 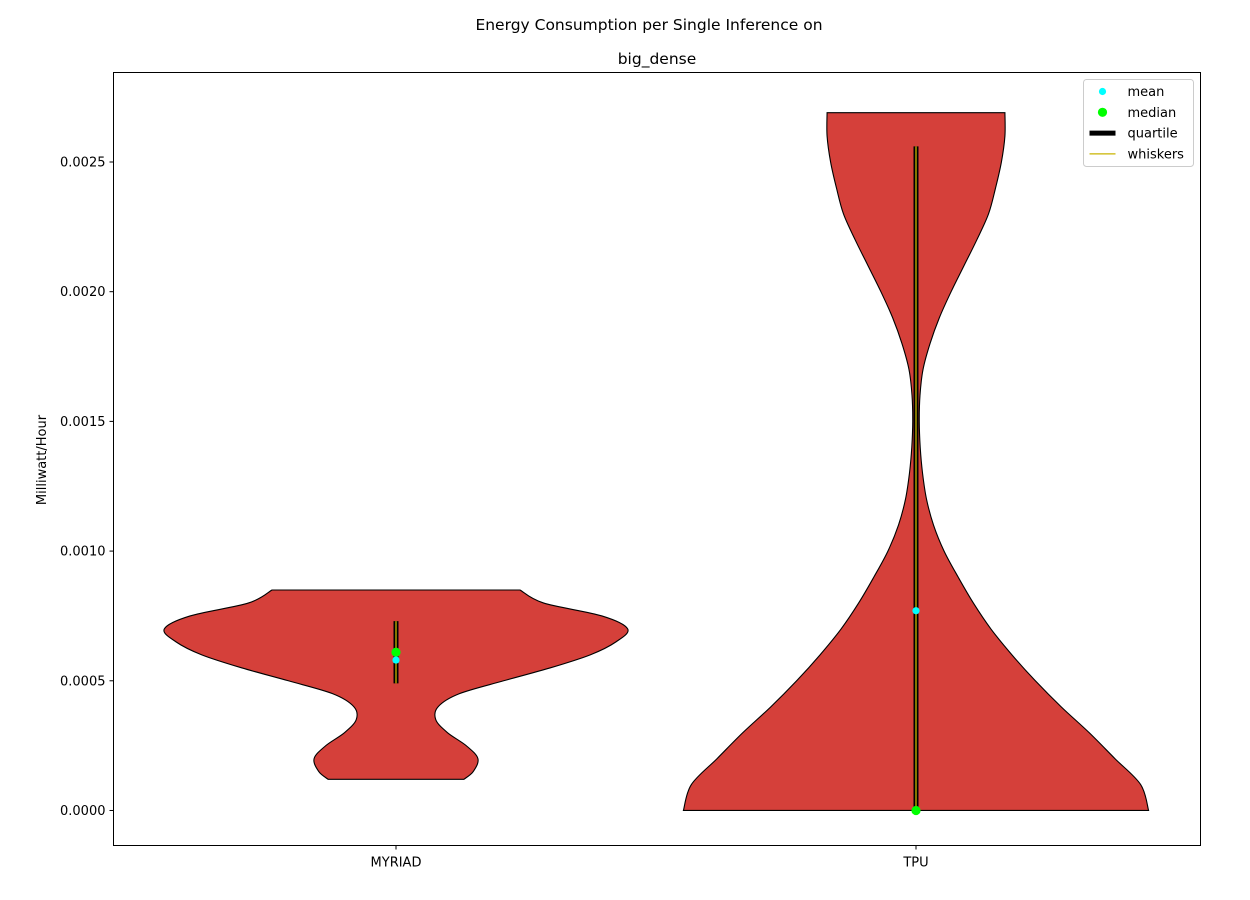 What do you see at coordinates (83, 292) in the screenshot?
I see `y-tick-label: 0.0020` at bounding box center [83, 292].